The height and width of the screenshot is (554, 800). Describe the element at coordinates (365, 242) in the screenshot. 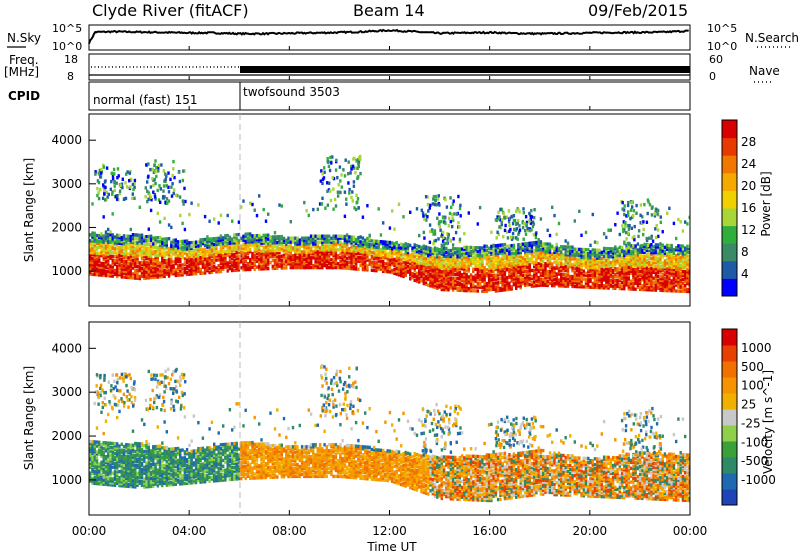

I see `heatmap-cell-1942` at that location.